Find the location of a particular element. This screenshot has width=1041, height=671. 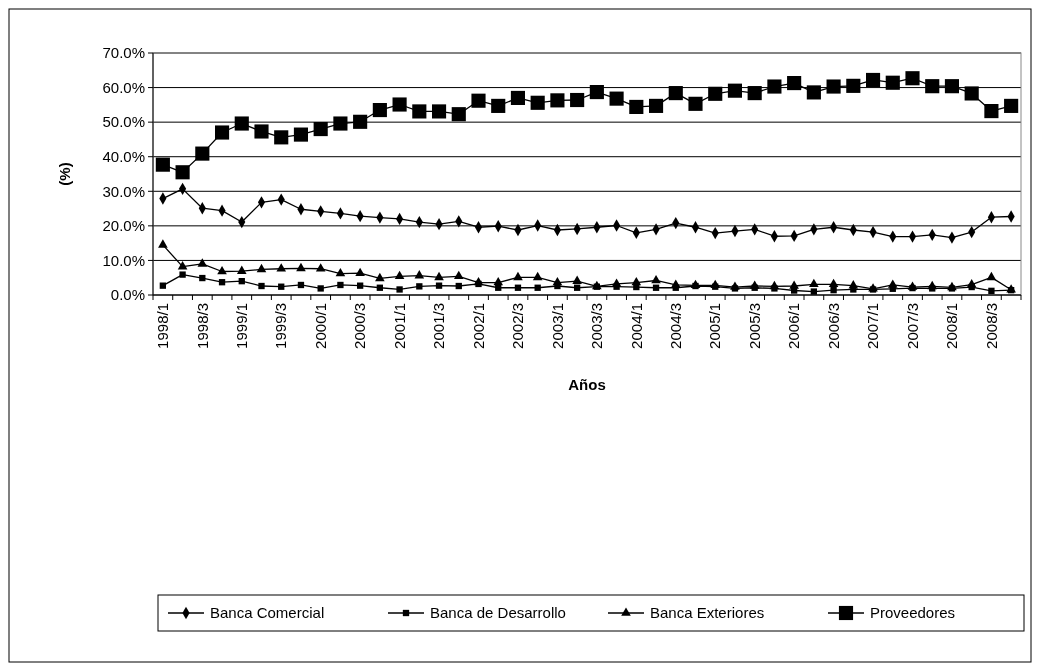

x-tick-label: 2008/3 is located at coordinates (991, 326).